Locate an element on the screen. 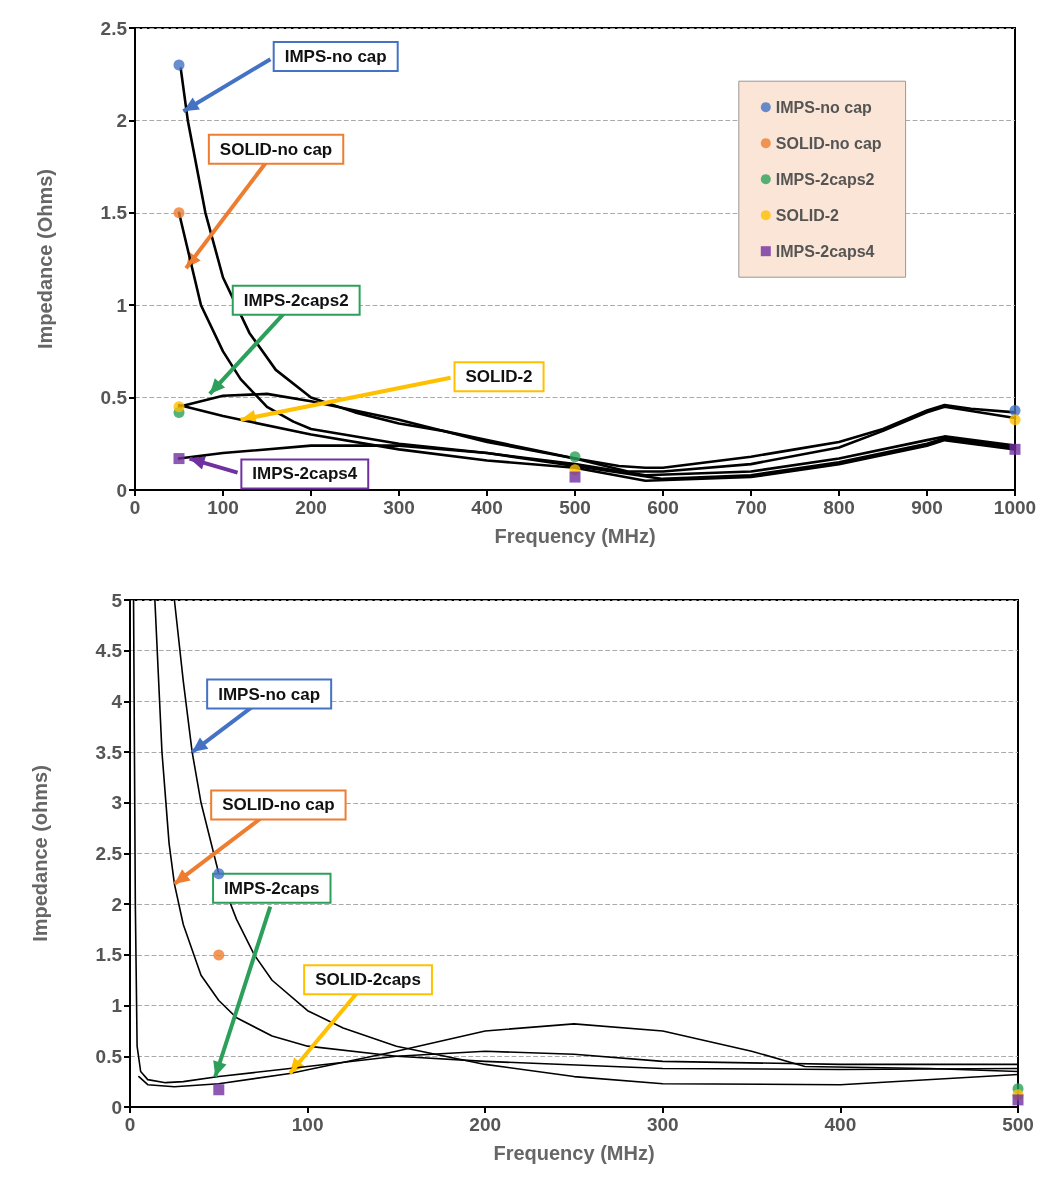 This screenshot has width=1053, height=1186. y-tick-label: 3 is located at coordinates (116, 803).